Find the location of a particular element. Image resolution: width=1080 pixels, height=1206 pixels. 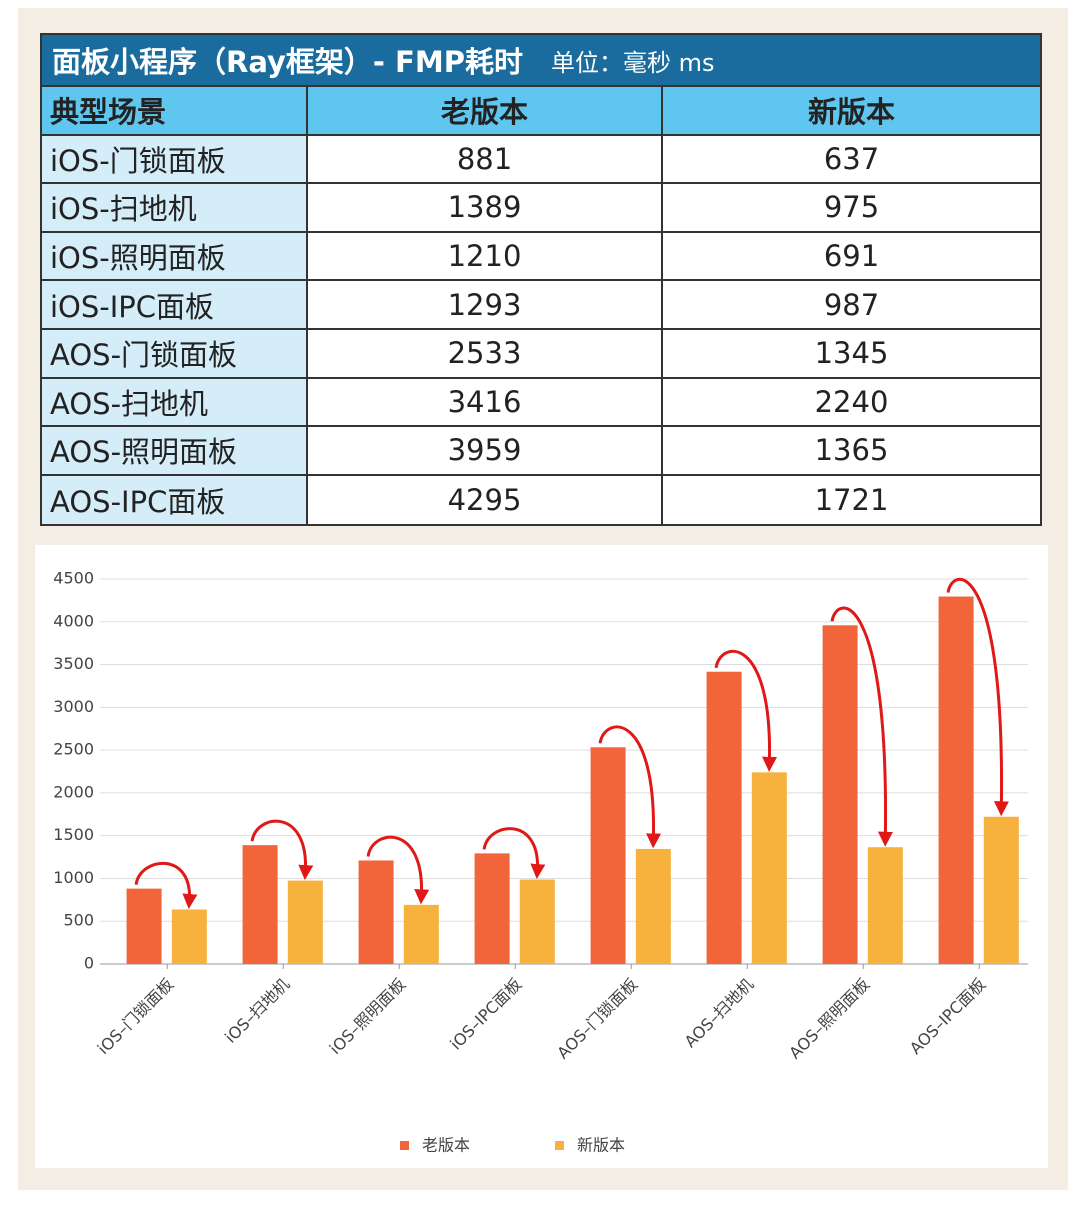

table-cell: 691 is located at coordinates (851, 256).